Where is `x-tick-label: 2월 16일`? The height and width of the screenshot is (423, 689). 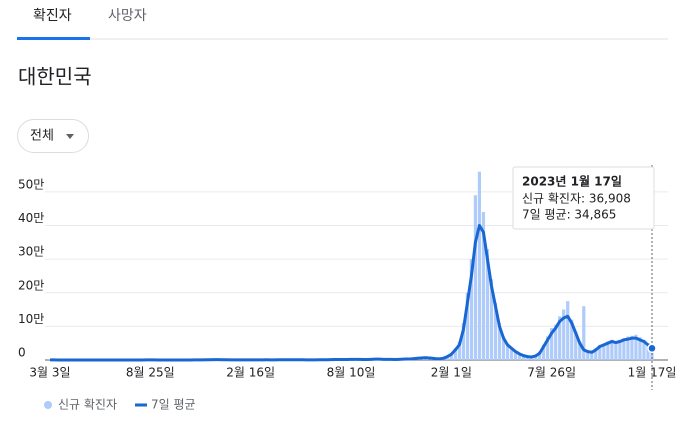
x-tick-label: 2월 16일 is located at coordinates (250, 373).